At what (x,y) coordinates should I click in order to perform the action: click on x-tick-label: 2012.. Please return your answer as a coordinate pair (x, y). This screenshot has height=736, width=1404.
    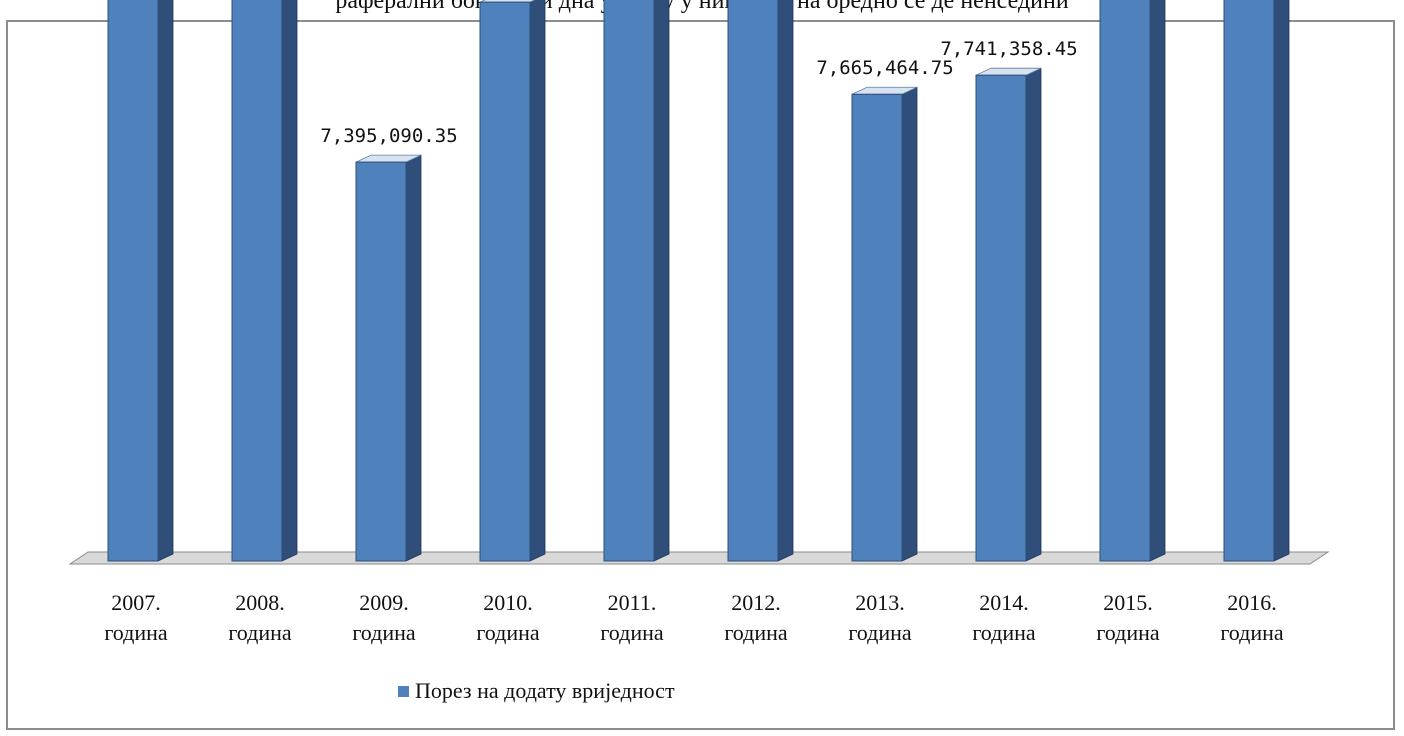
    Looking at the image, I should click on (756, 602).